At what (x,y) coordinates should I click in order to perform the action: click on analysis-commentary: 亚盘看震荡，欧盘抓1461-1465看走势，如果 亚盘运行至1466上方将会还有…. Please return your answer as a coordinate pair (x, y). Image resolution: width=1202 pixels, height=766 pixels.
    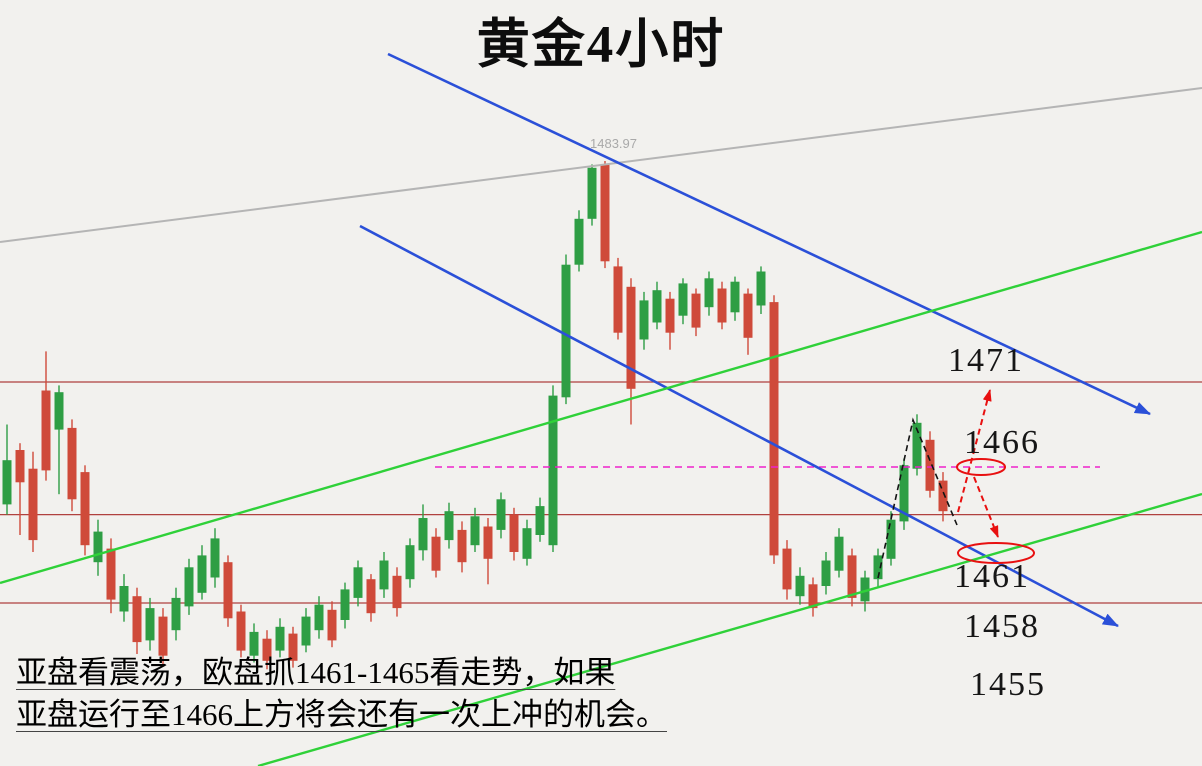
    Looking at the image, I should click on (341, 694).